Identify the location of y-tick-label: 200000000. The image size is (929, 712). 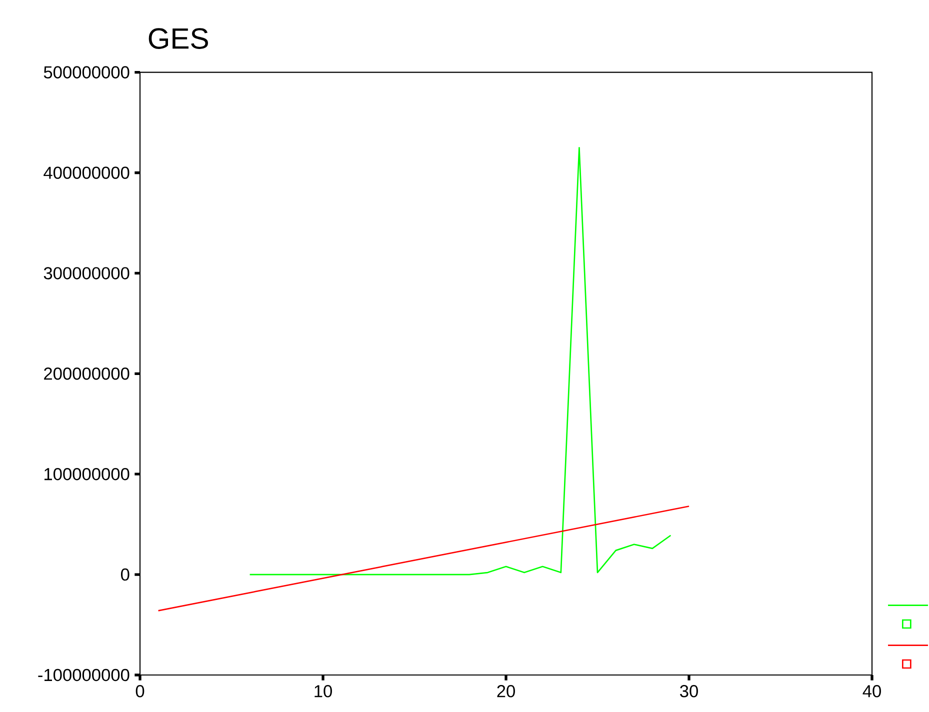
(87, 374).